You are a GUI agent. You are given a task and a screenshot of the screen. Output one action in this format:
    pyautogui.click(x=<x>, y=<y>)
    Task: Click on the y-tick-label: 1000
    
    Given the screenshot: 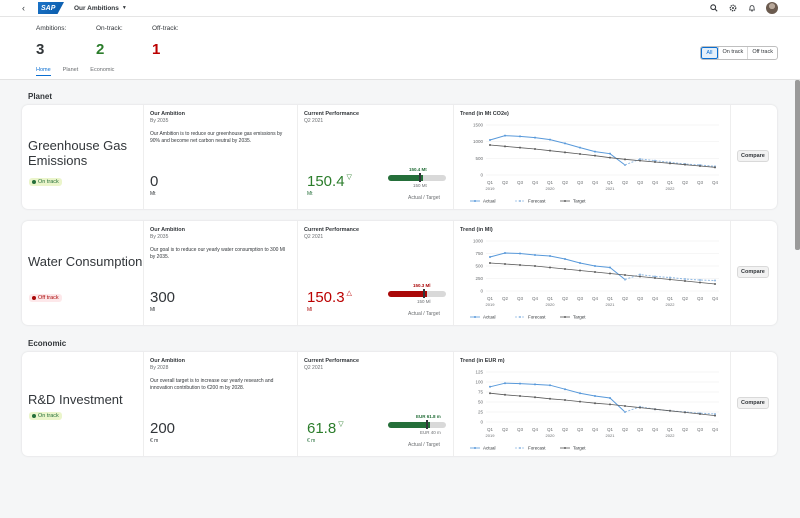 What is the action you would take?
    pyautogui.click(x=478, y=241)
    